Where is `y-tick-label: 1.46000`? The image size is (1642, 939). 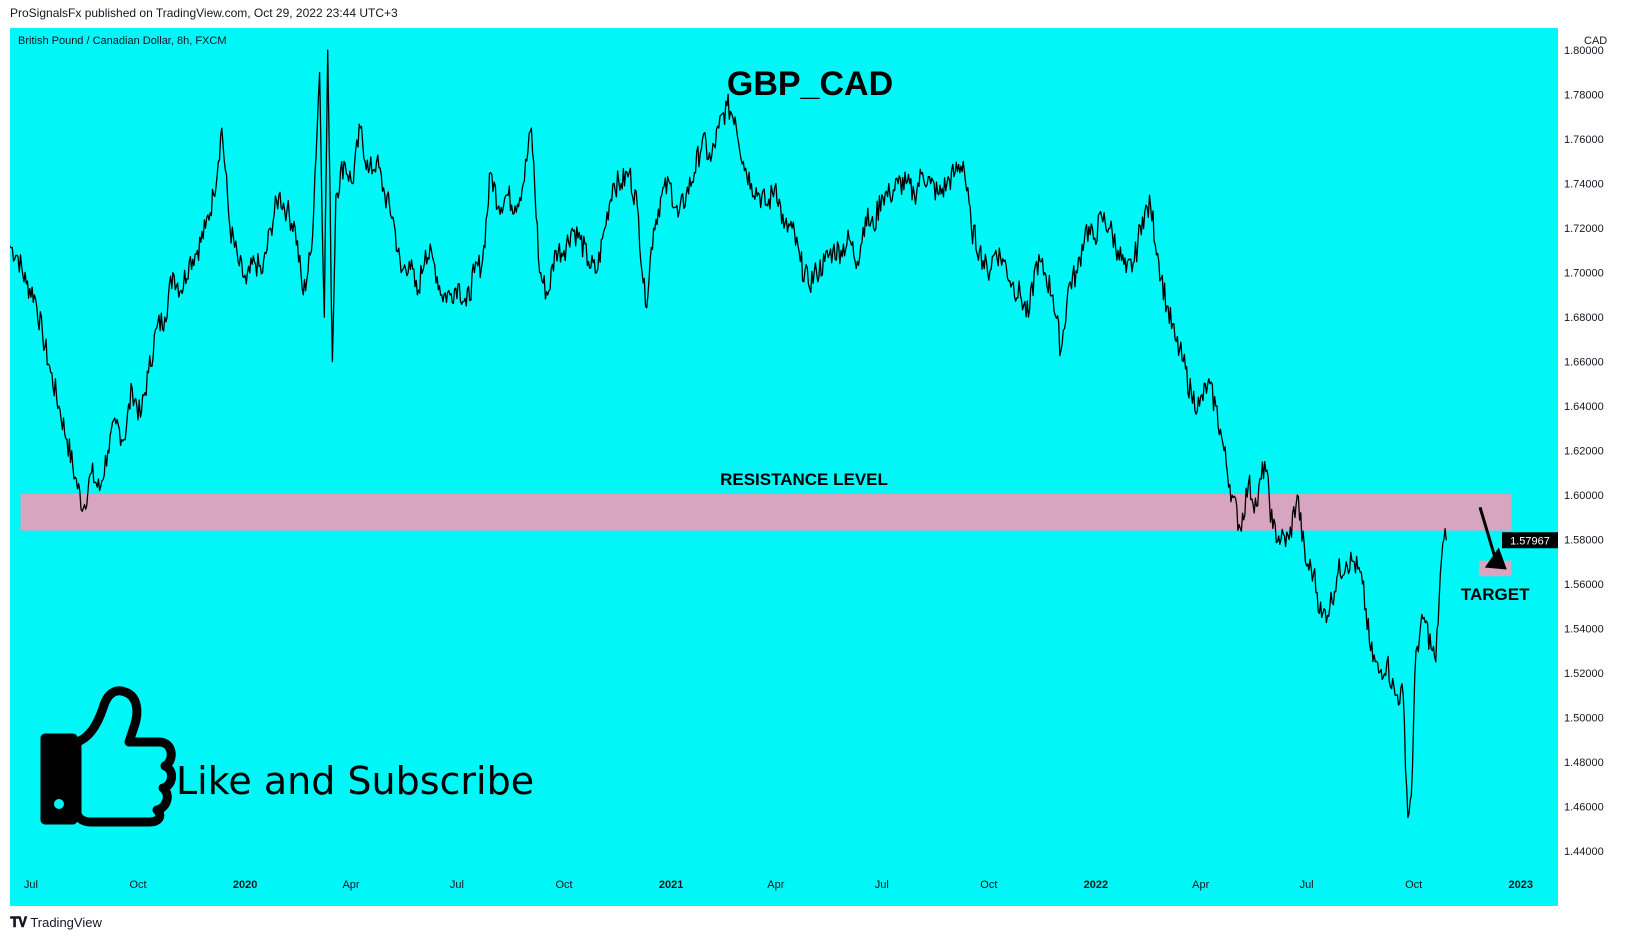
y-tick-label: 1.46000 is located at coordinates (1584, 807).